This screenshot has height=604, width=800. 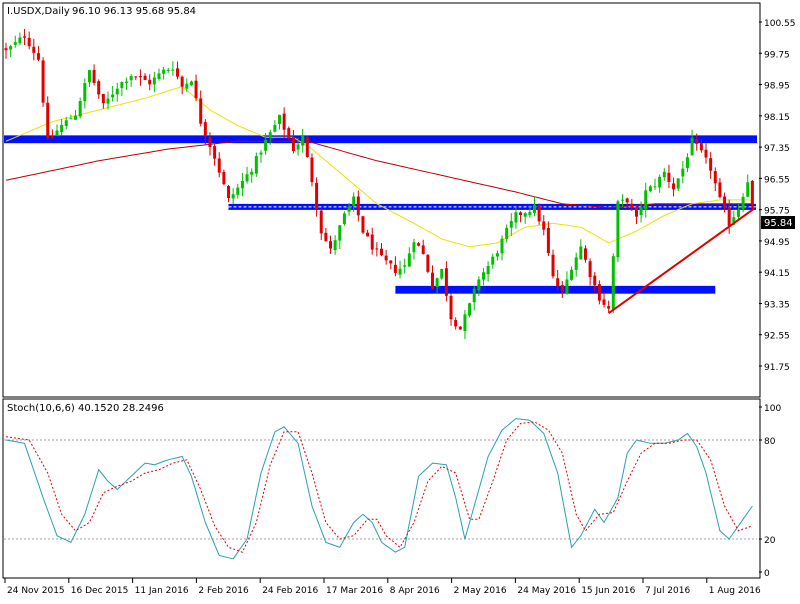 What do you see at coordinates (354, 591) in the screenshot?
I see `date-axis-label: 17 Mar 2016` at bounding box center [354, 591].